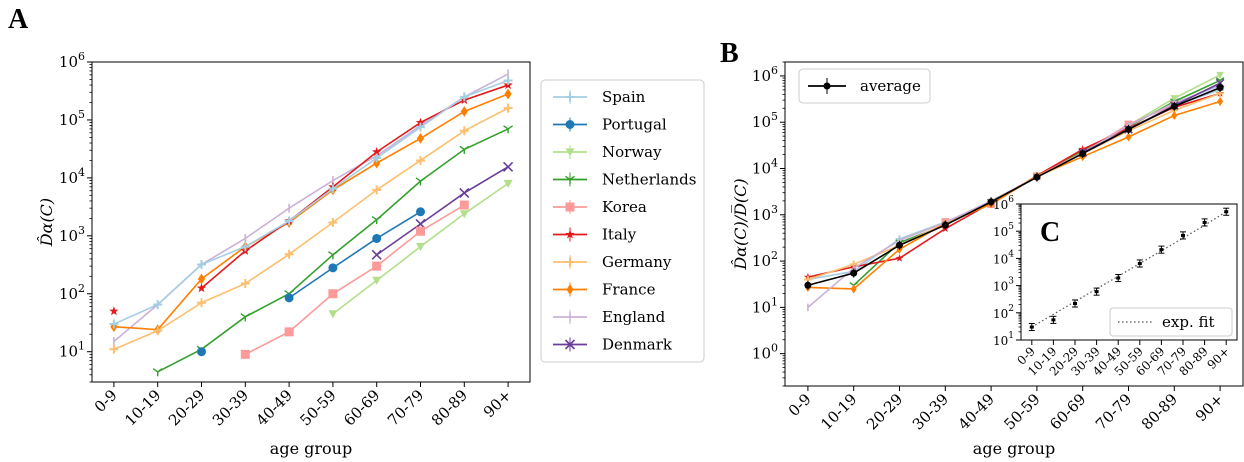 The width and height of the screenshot is (1244, 462). What do you see at coordinates (827, 86) in the screenshot?
I see `legend-marker-average` at bounding box center [827, 86].